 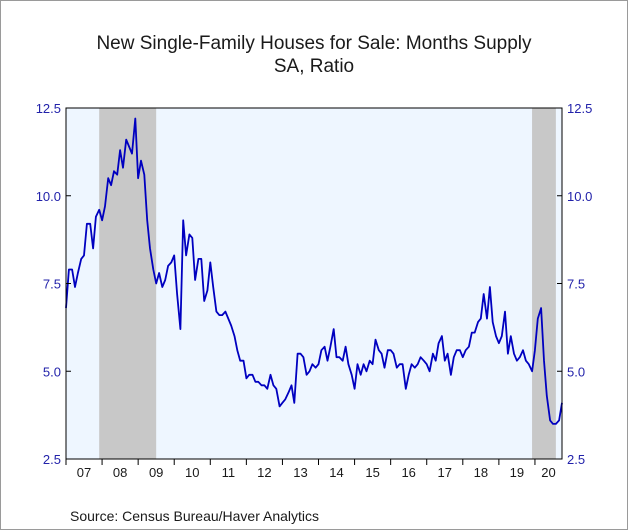 I want to click on x-tick-label: 13, so click(x=300, y=472).